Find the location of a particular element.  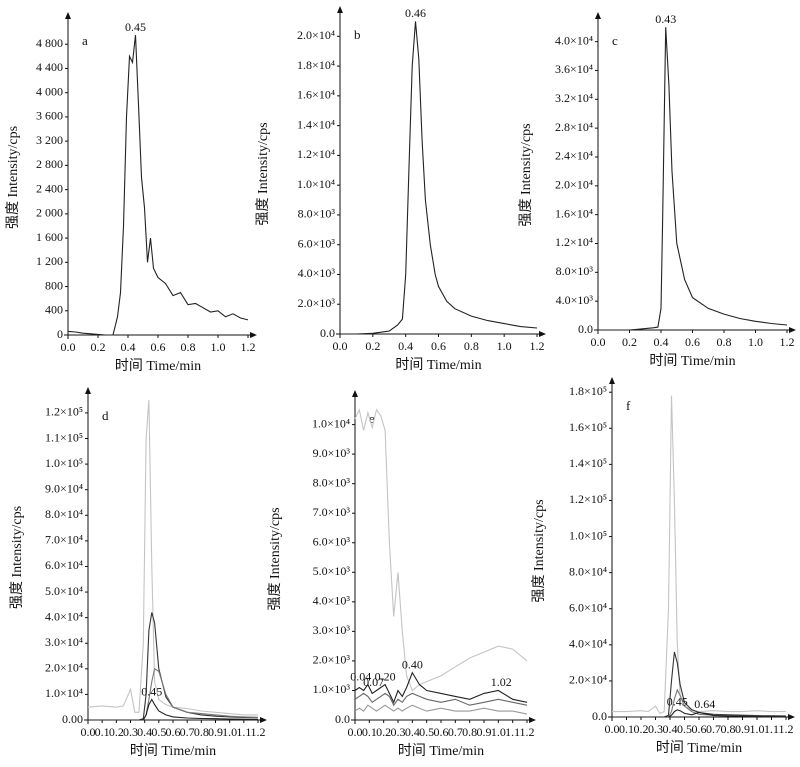

y-tick-label: 1.6×10⁵ is located at coordinates (588, 427).